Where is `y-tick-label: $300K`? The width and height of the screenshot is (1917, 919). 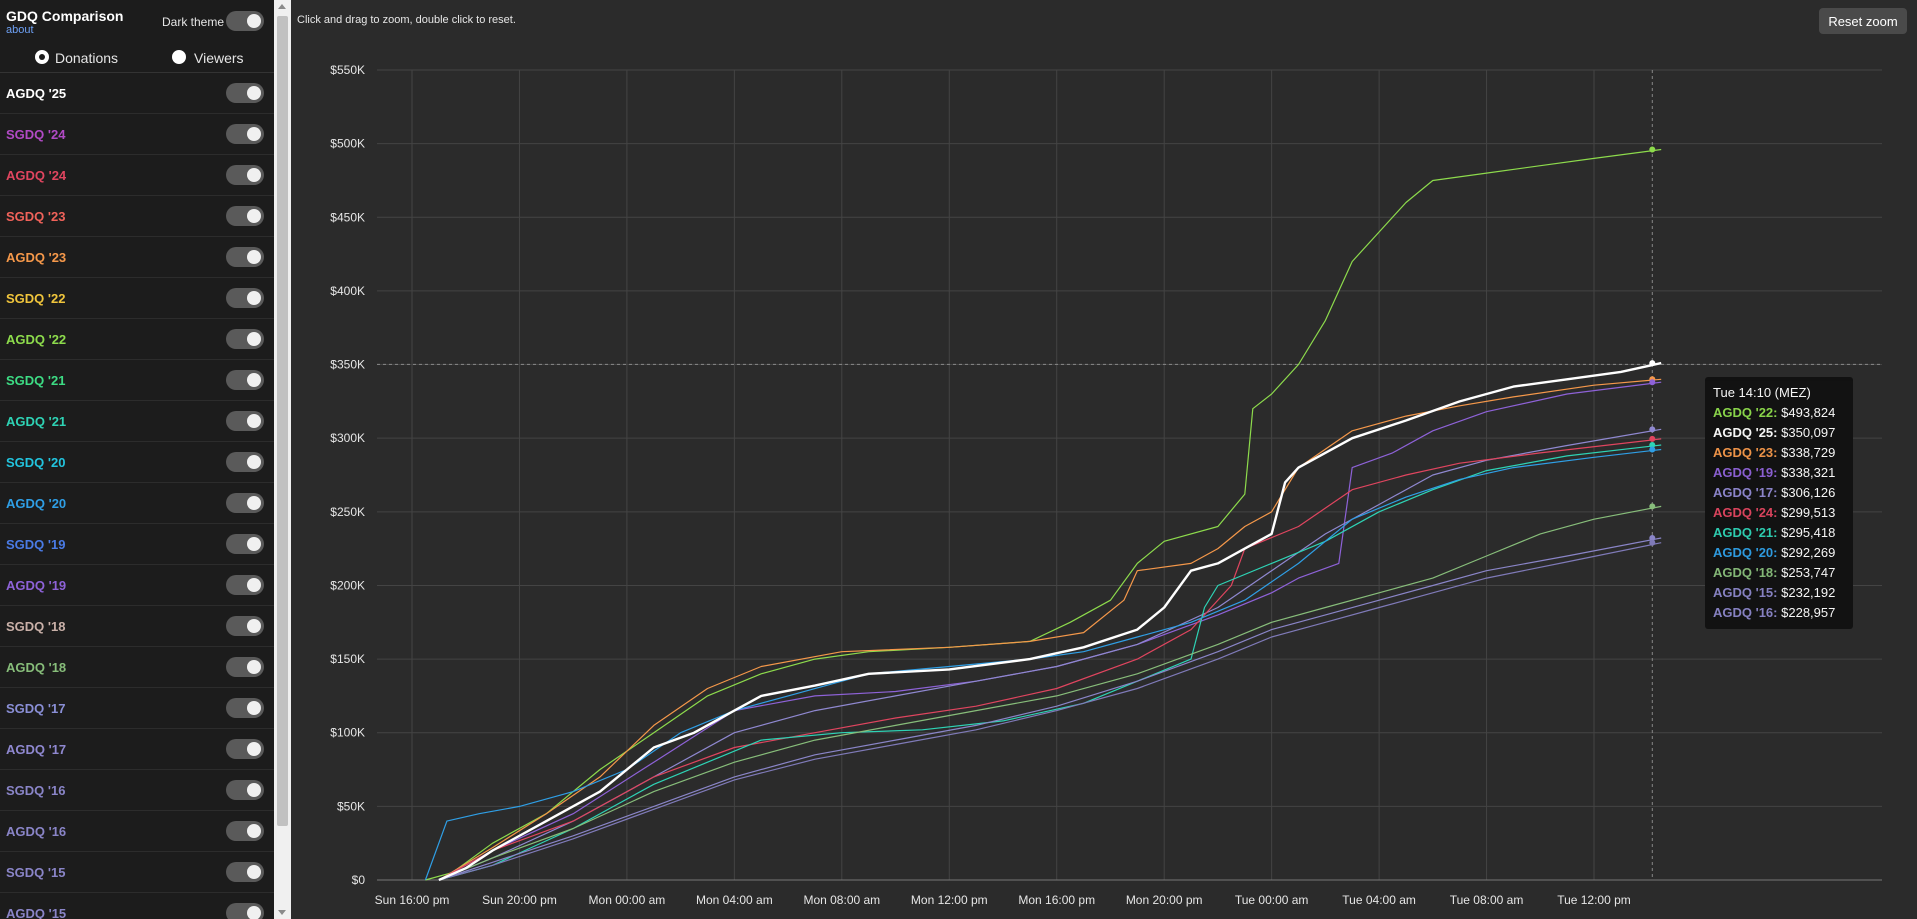 y-tick-label: $300K is located at coordinates (347, 438).